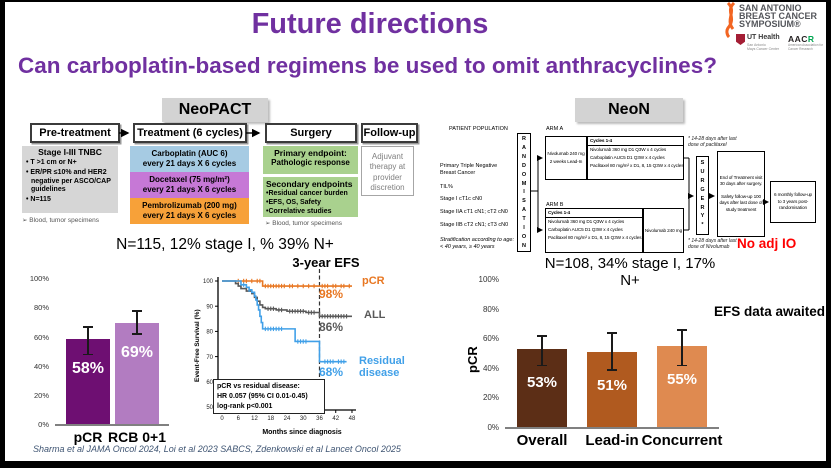 The height and width of the screenshot is (468, 831). Describe the element at coordinates (215, 110) in the screenshot. I see `neopact-title-box: NeoPACT` at that location.